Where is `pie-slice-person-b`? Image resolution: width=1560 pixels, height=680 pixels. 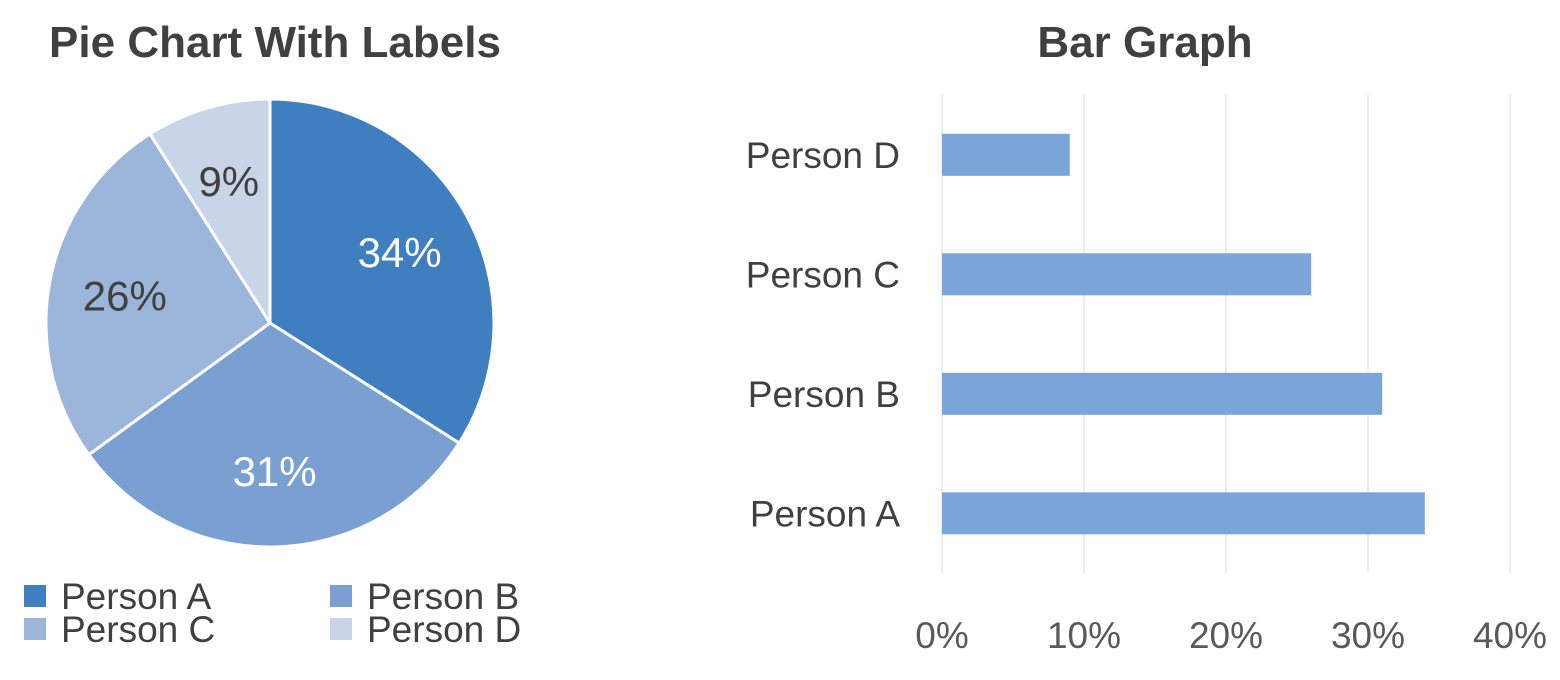 pie-slice-person-b is located at coordinates (274, 435).